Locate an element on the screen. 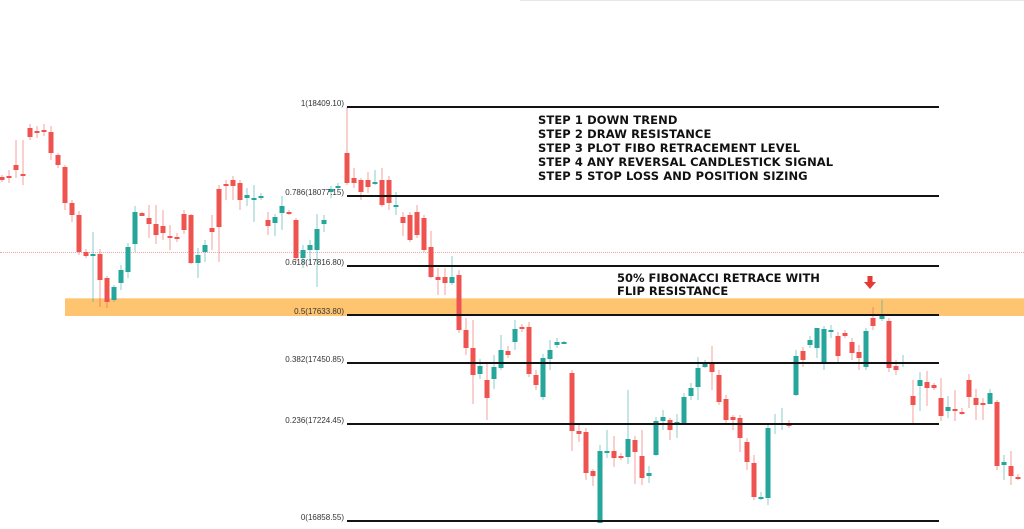 The width and height of the screenshot is (1024, 529). fib-level-label: 1(18409.10) is located at coordinates (322, 103).